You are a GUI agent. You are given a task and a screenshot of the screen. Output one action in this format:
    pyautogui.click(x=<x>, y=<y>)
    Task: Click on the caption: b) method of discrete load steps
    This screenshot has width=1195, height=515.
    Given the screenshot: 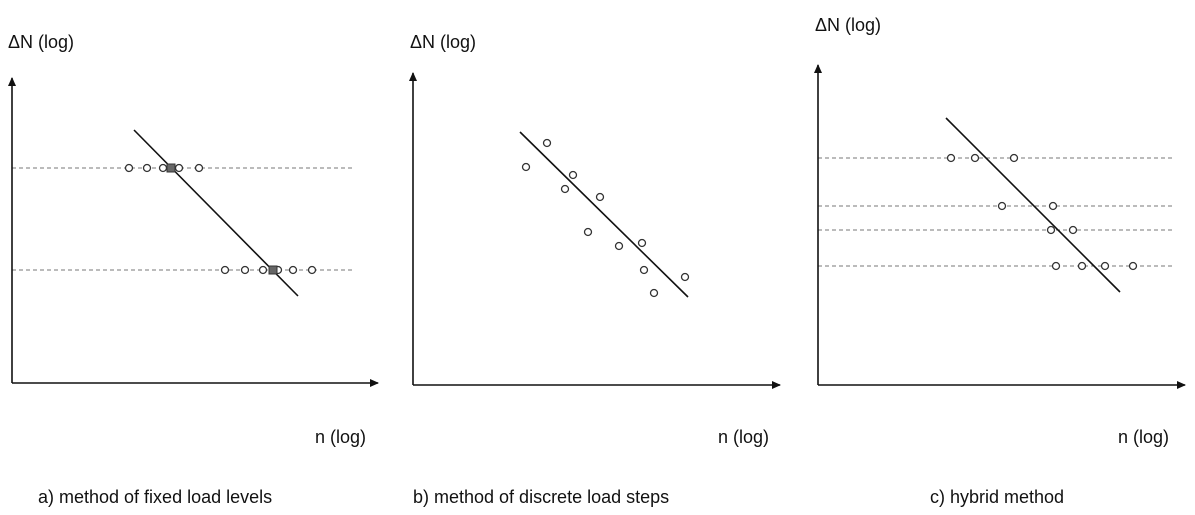 What is the action you would take?
    pyautogui.click(x=541, y=497)
    